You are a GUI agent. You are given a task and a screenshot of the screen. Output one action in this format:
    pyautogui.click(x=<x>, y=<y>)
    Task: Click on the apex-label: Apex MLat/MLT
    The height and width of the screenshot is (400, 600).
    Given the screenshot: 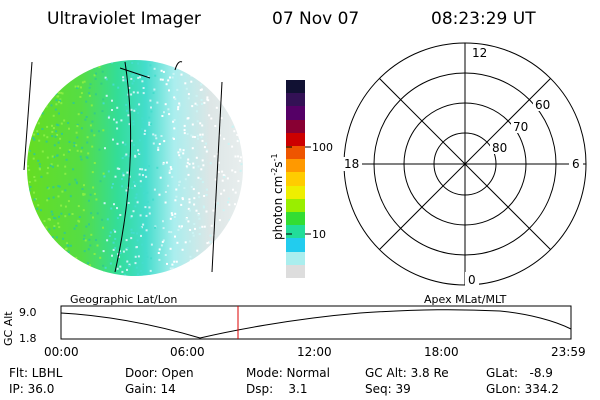 What is the action you would take?
    pyautogui.click(x=465, y=299)
    